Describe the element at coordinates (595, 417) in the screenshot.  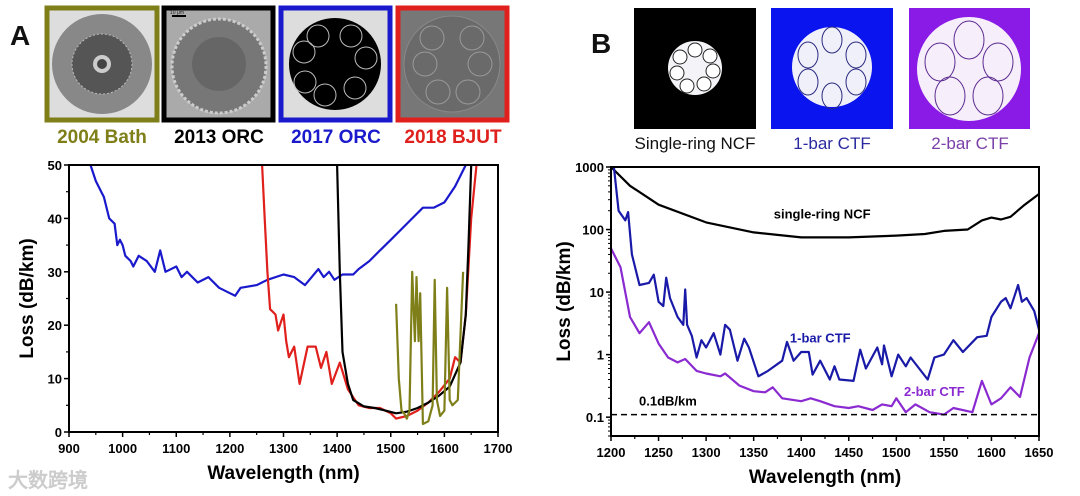
I see `y-tick-label: 0.1` at that location.